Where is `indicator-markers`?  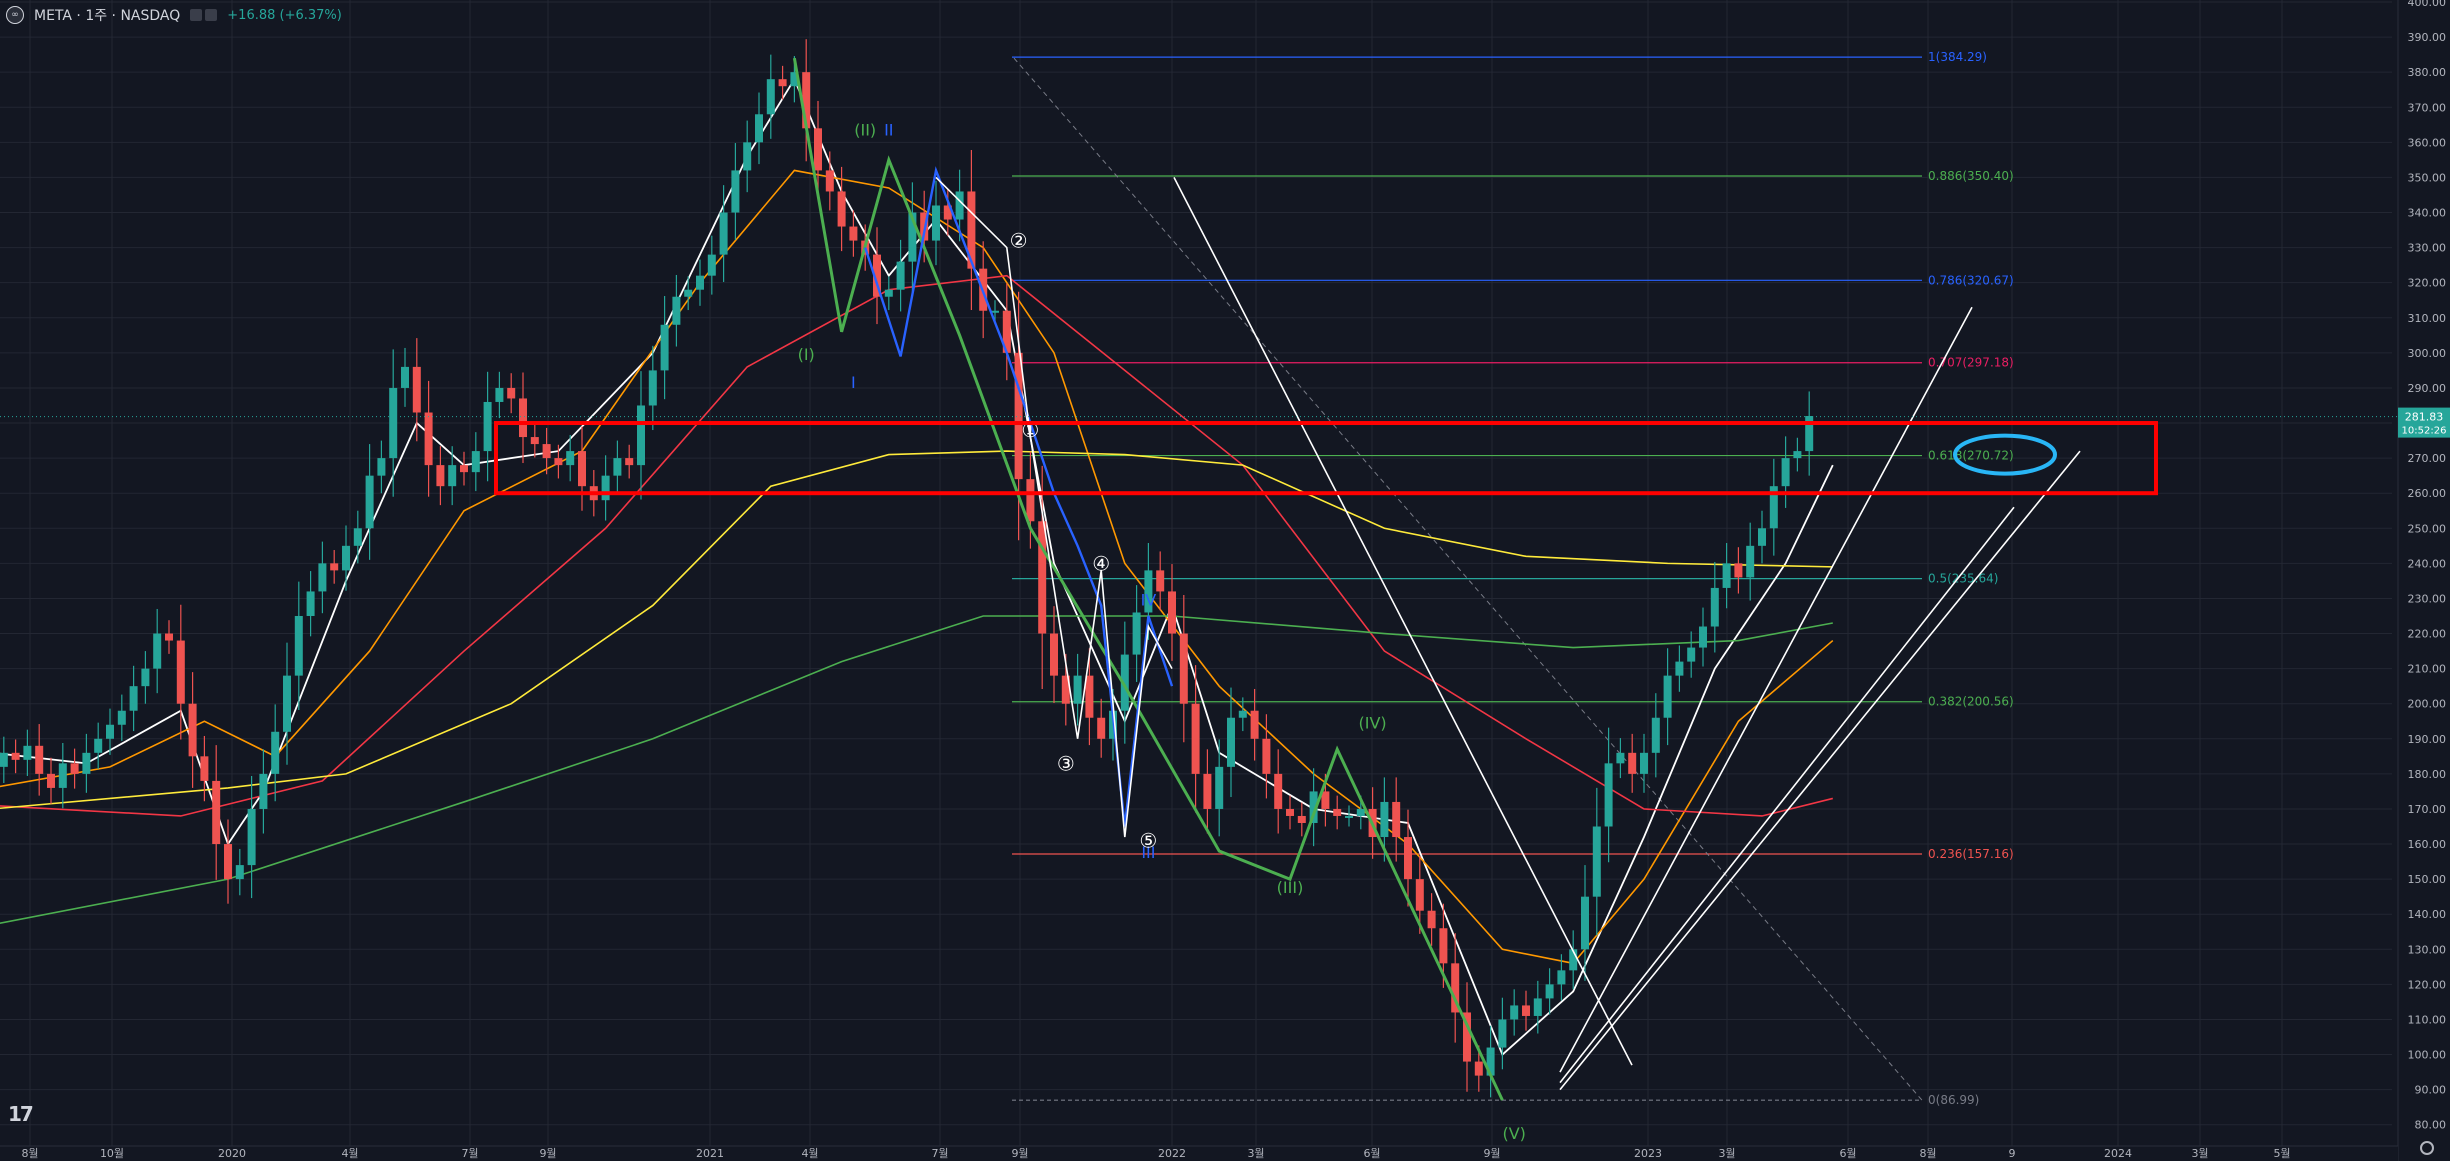
indicator-markers is located at coordinates (204, 15).